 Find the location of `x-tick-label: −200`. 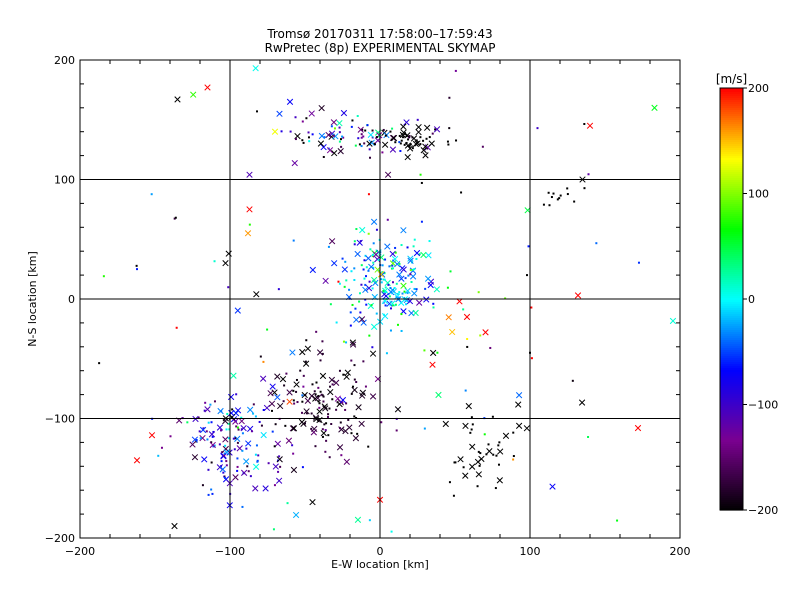

x-tick-label: −200 is located at coordinates (80, 551).